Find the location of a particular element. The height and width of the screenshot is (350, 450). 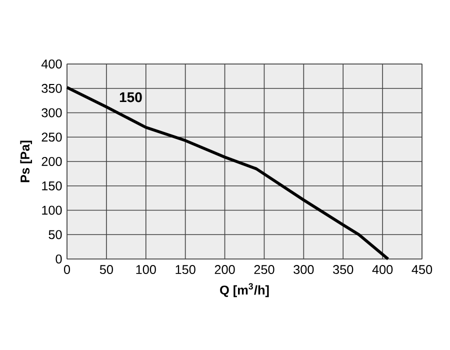

x-tick-label: 350 is located at coordinates (343, 269).